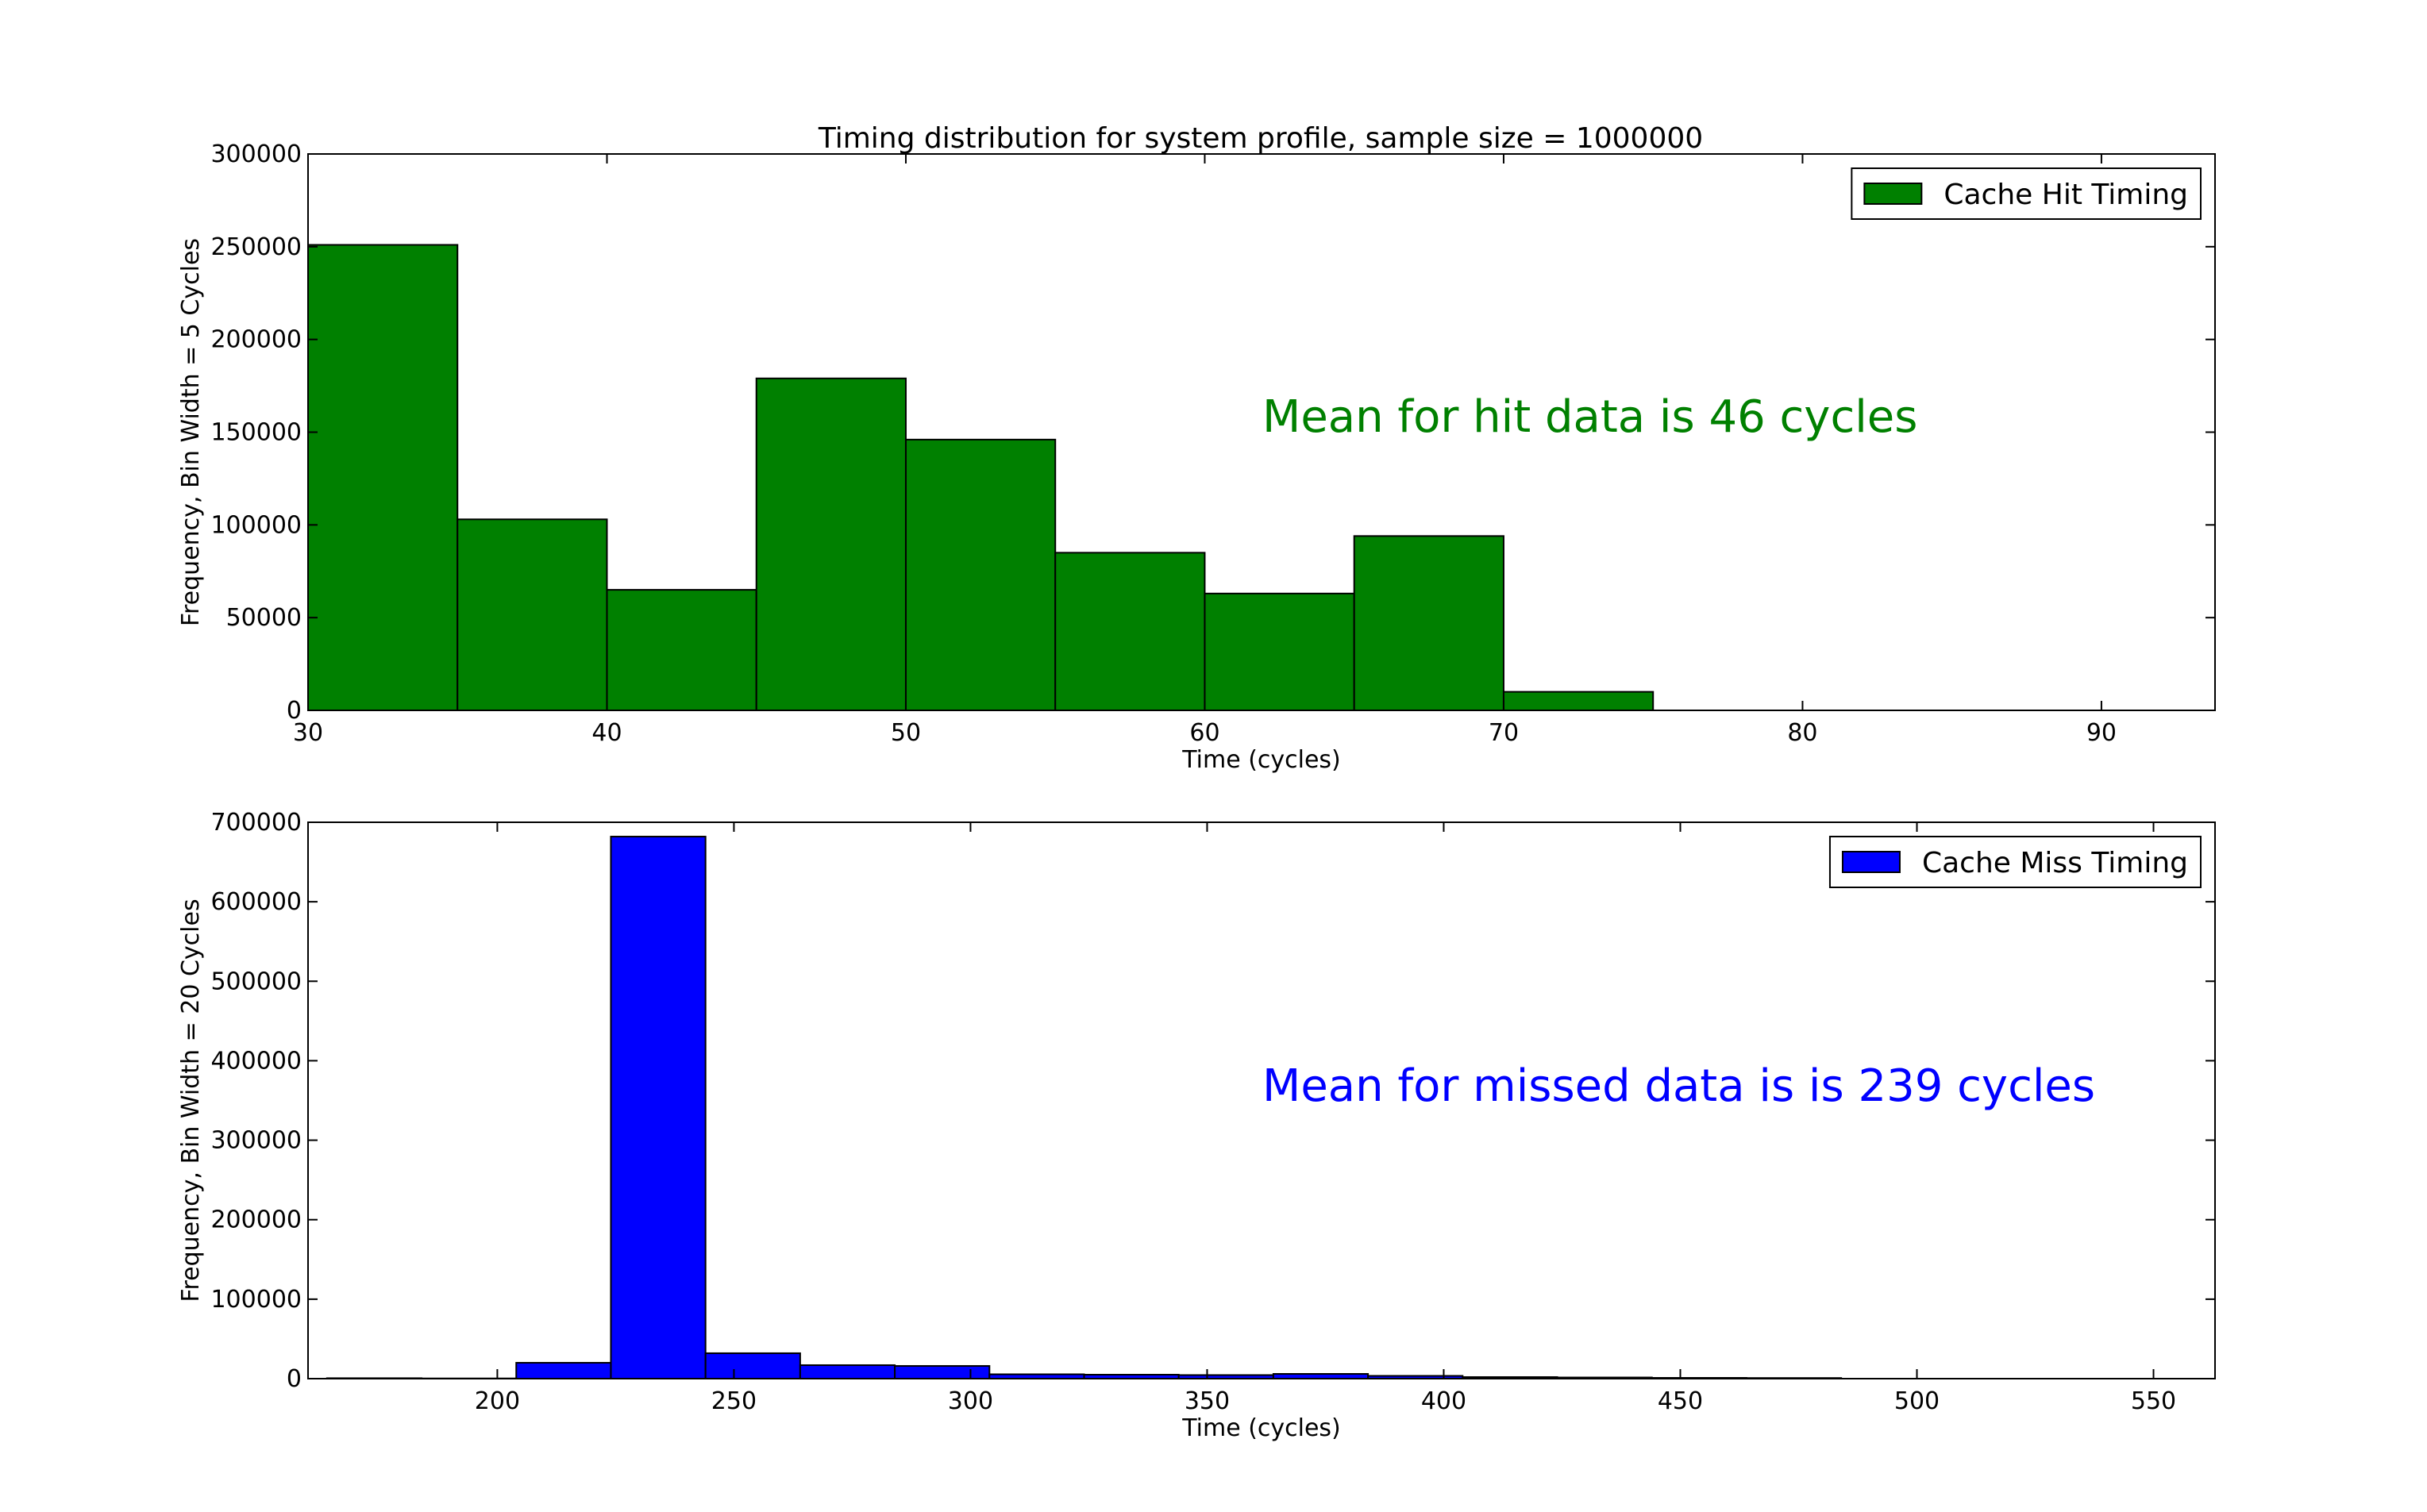  What do you see at coordinates (1589, 417) in the screenshot?
I see `mean-annotation: Mean for hit data is 46 cycles` at bounding box center [1589, 417].